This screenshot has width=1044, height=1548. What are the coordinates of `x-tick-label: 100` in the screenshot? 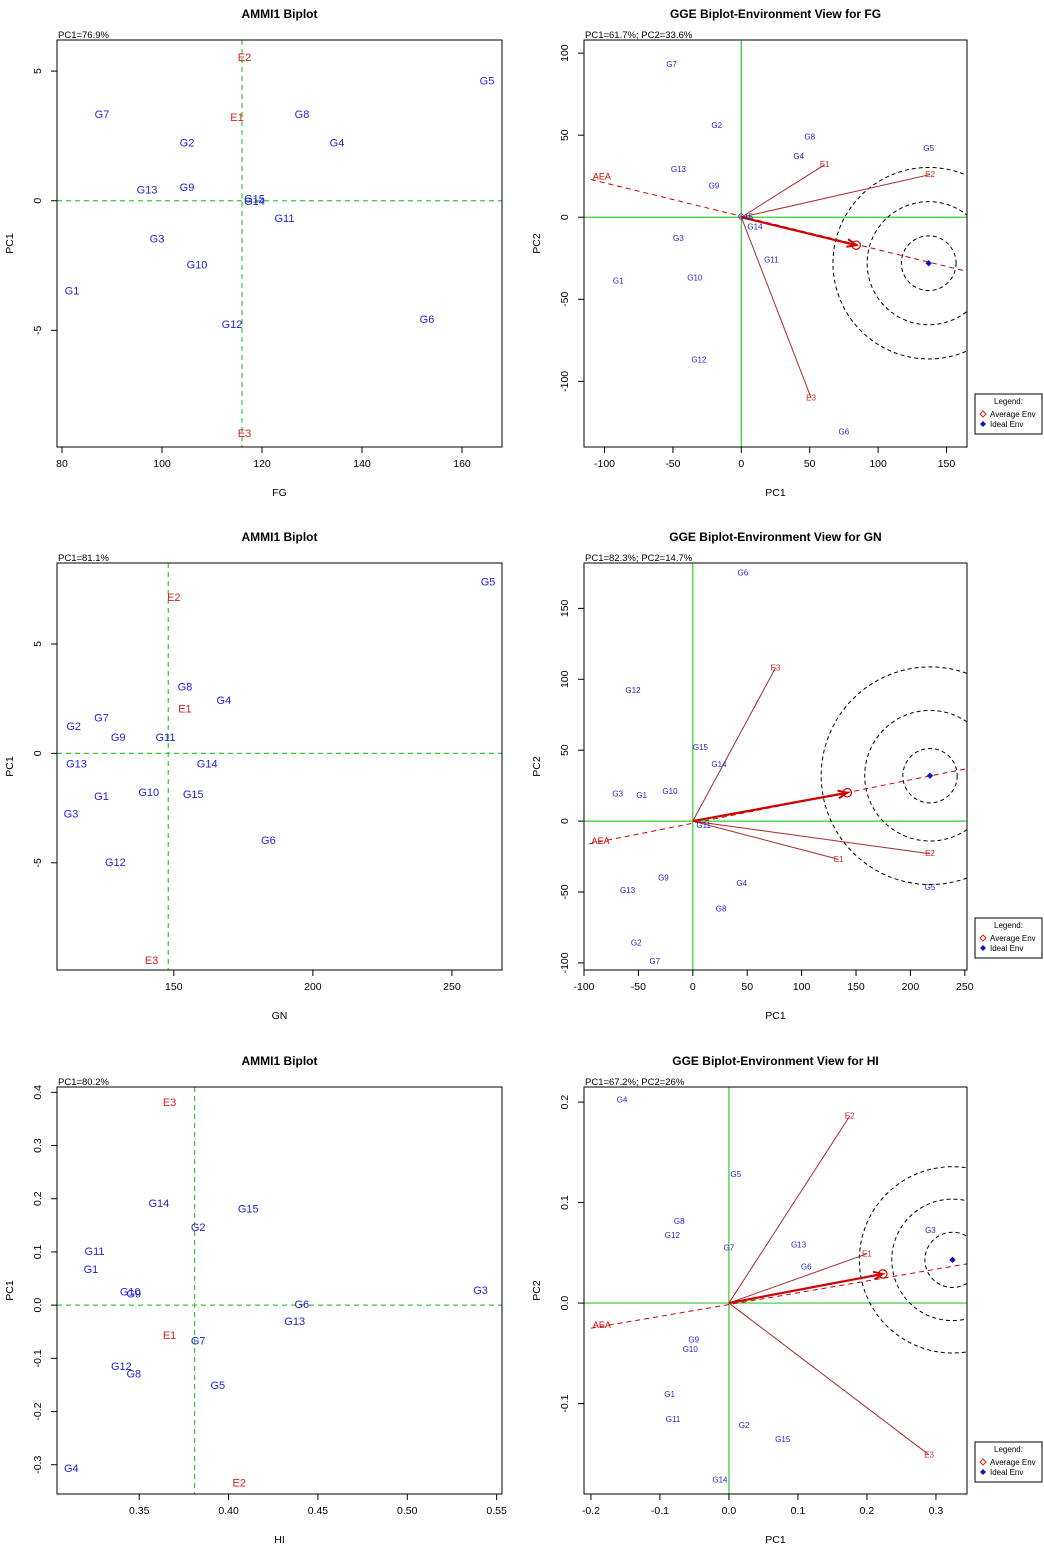 It's located at (162, 464).